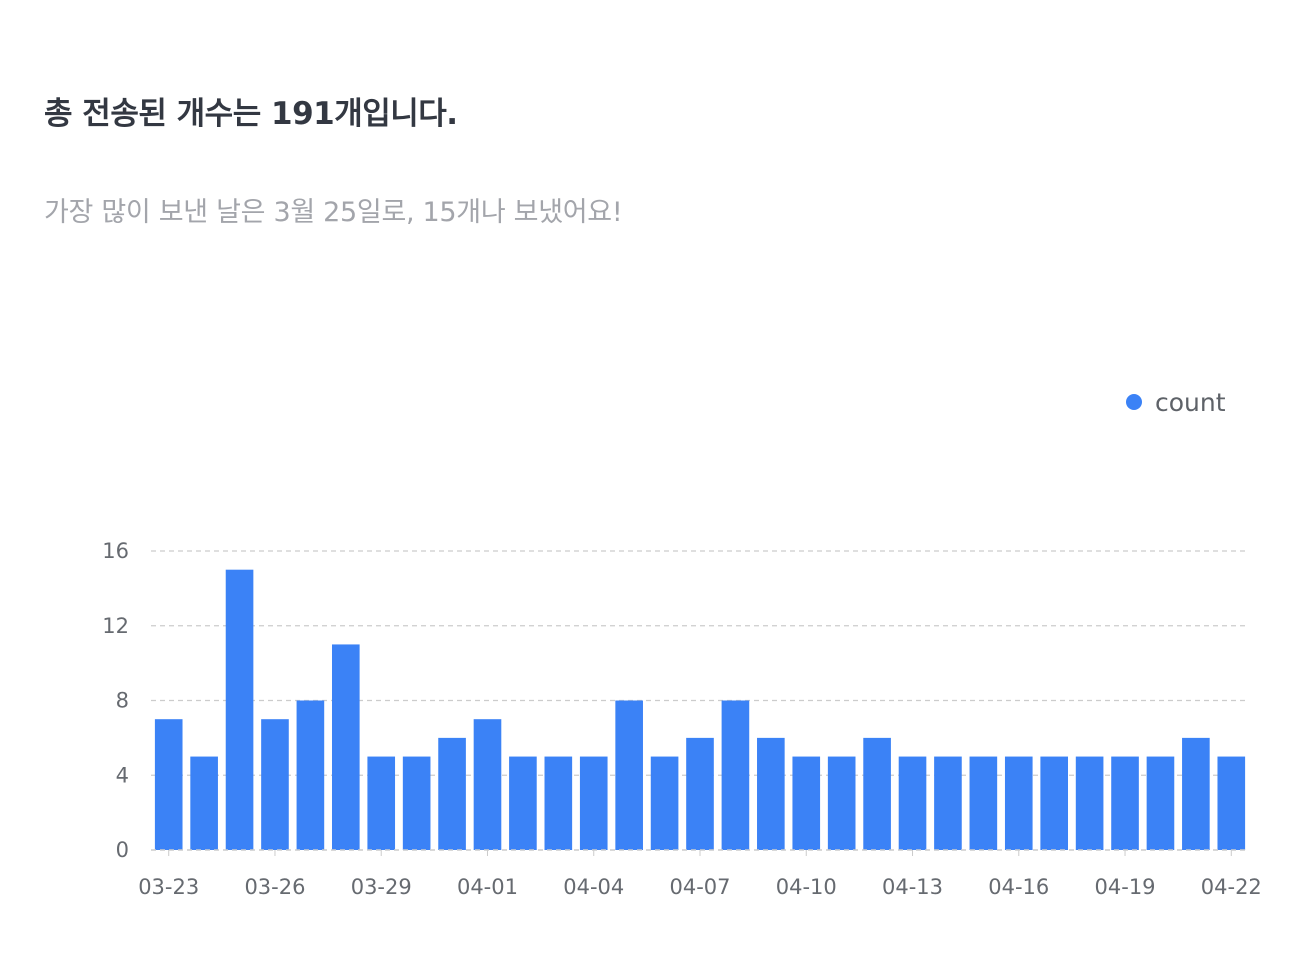 The height and width of the screenshot is (964, 1302). Describe the element at coordinates (122, 701) in the screenshot. I see `y-tick-label-8: 8` at that location.